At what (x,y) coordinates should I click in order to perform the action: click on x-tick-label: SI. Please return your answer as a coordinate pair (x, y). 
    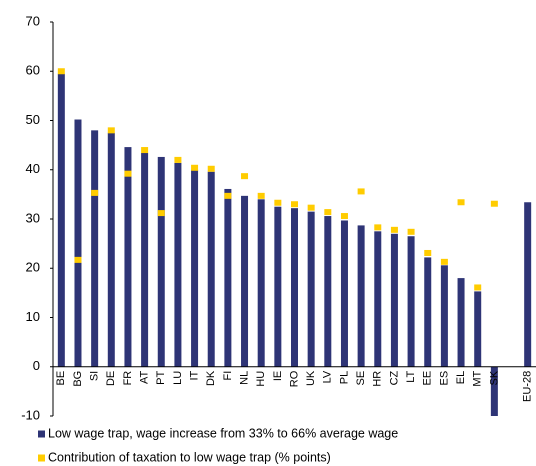
    Looking at the image, I should click on (95, 376).